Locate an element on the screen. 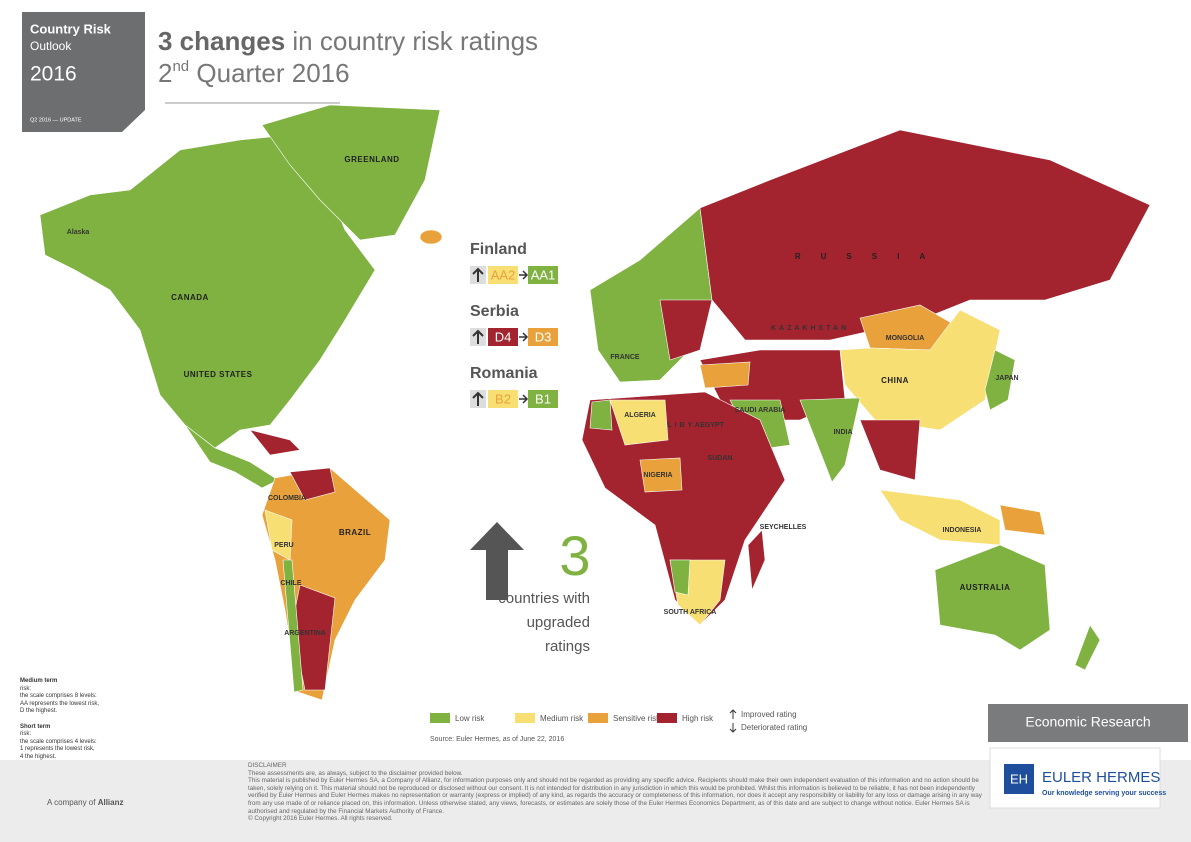 The height and width of the screenshot is (842, 1191). research-label: Economic Research is located at coordinates (1087, 722).